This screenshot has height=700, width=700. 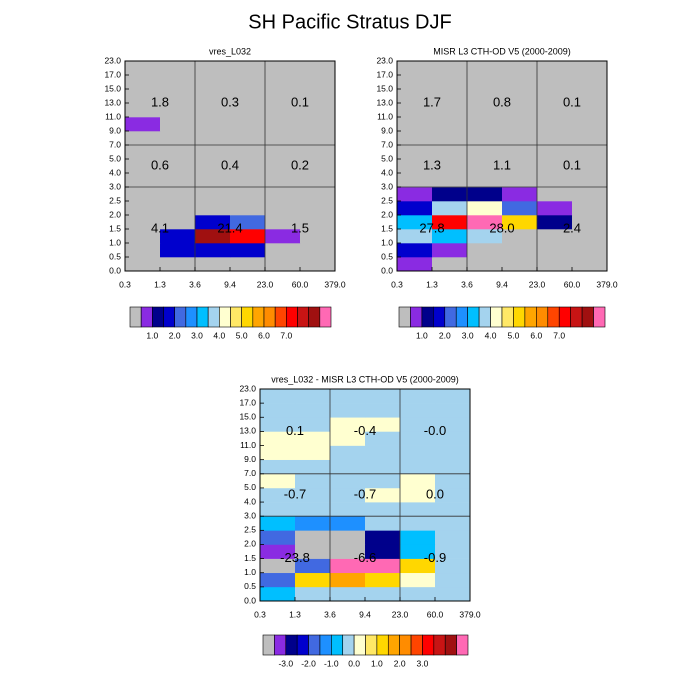 I want to click on x-tick-label: 60.0, so click(x=572, y=284).